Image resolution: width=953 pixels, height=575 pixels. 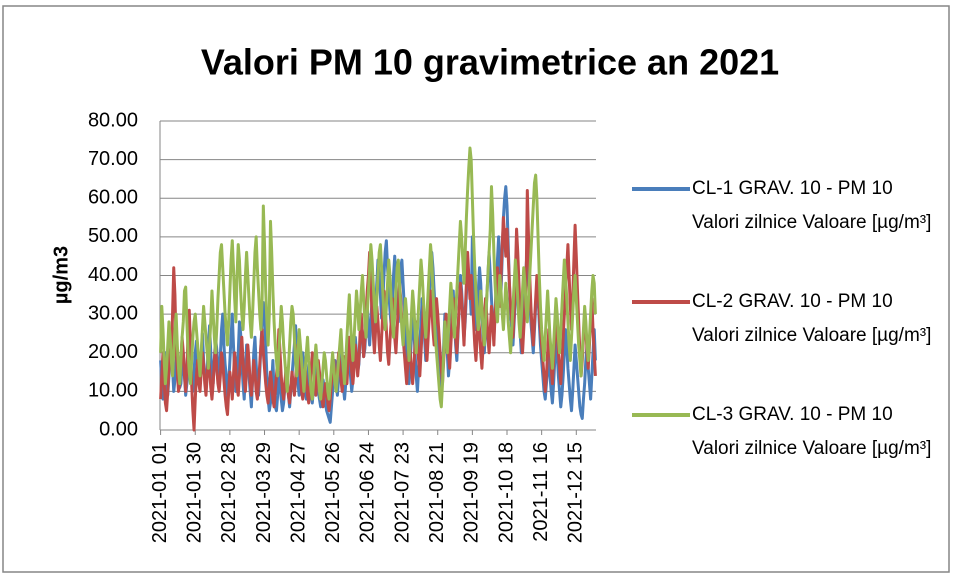 I want to click on x-tick-label: 2021-06 24, so click(x=368, y=492).